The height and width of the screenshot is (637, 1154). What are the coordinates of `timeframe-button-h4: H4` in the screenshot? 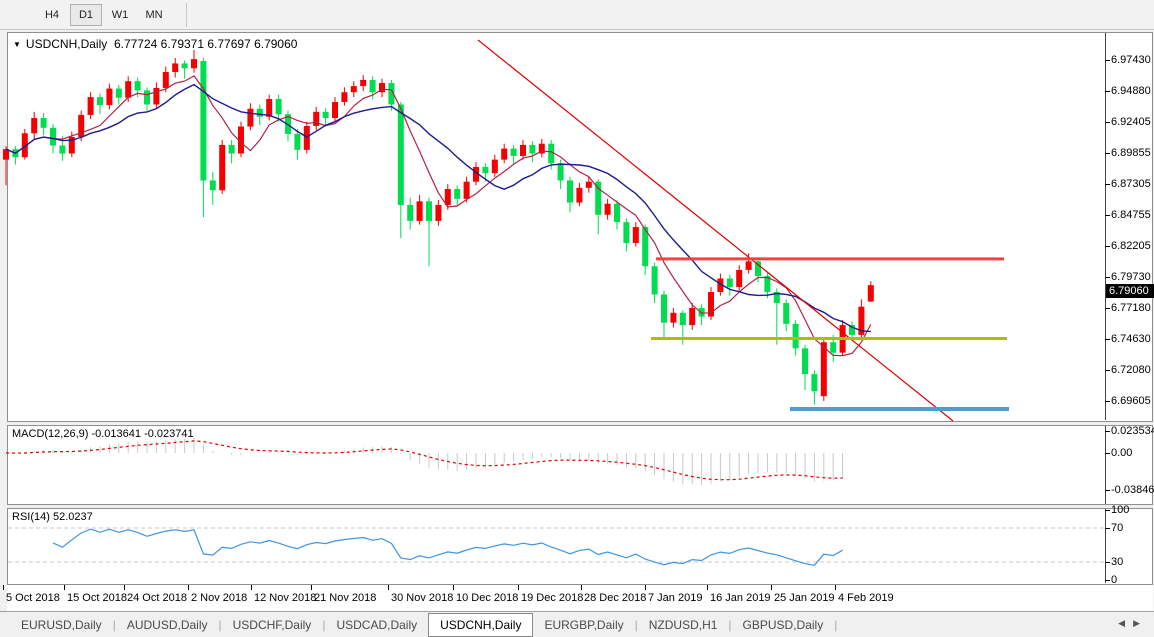 It's located at (52, 14).